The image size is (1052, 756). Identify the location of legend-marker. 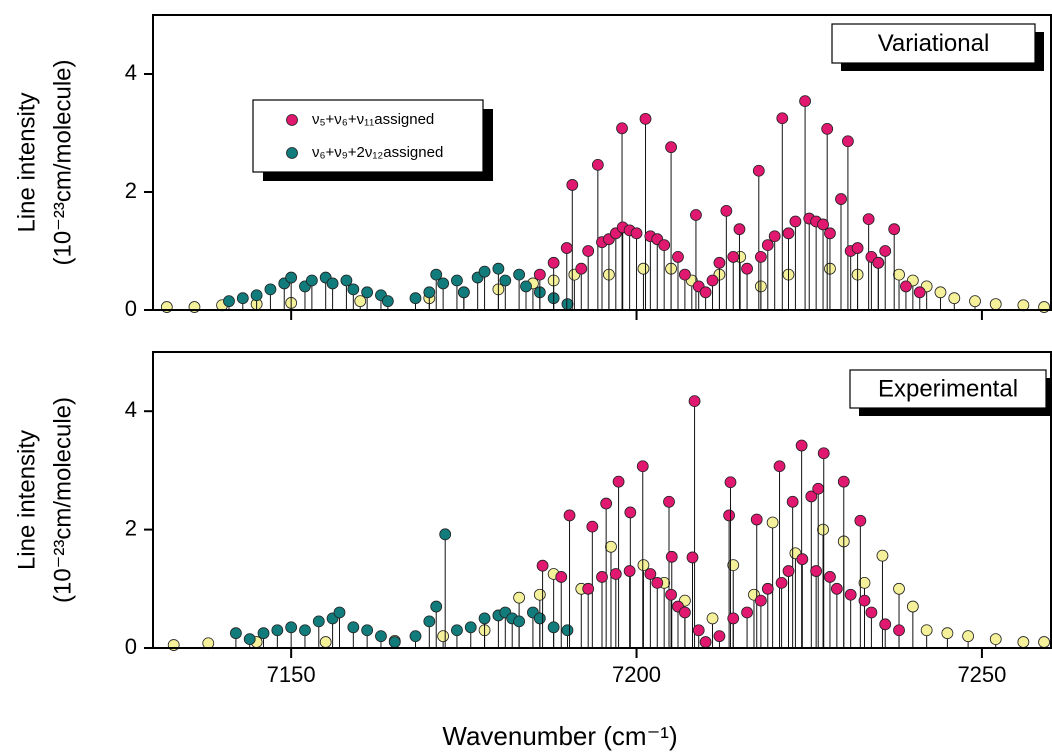
(292, 153).